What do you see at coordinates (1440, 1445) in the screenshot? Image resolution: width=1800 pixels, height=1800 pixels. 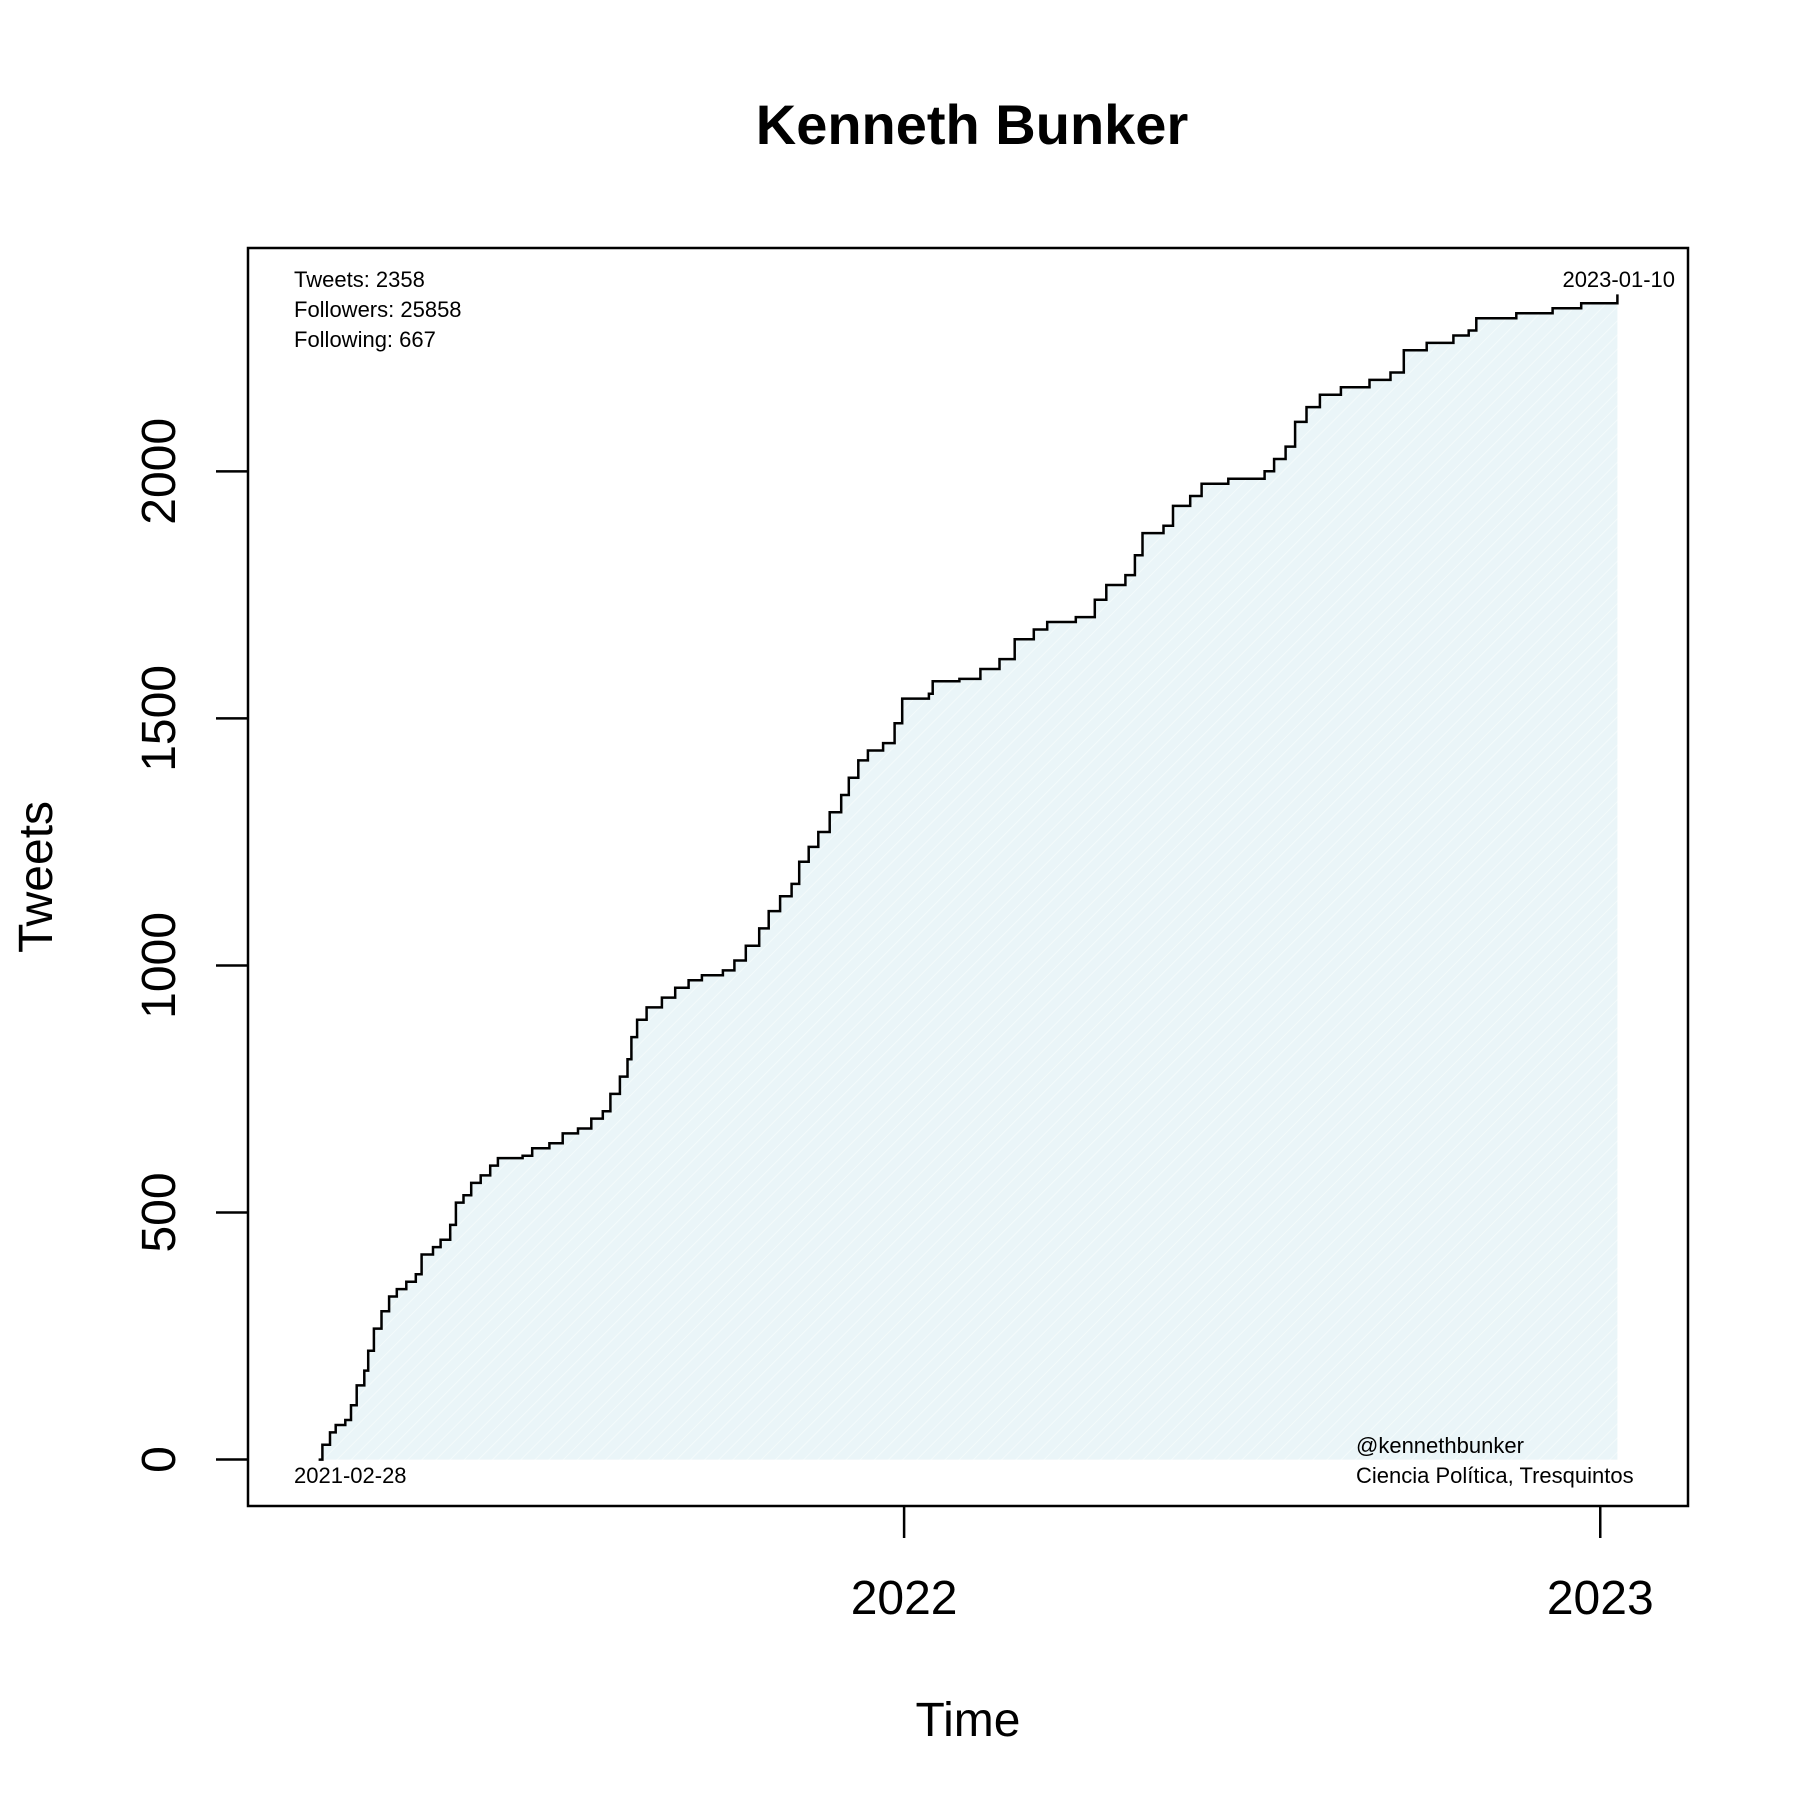 I see `handle-label: @kennethbunker` at bounding box center [1440, 1445].